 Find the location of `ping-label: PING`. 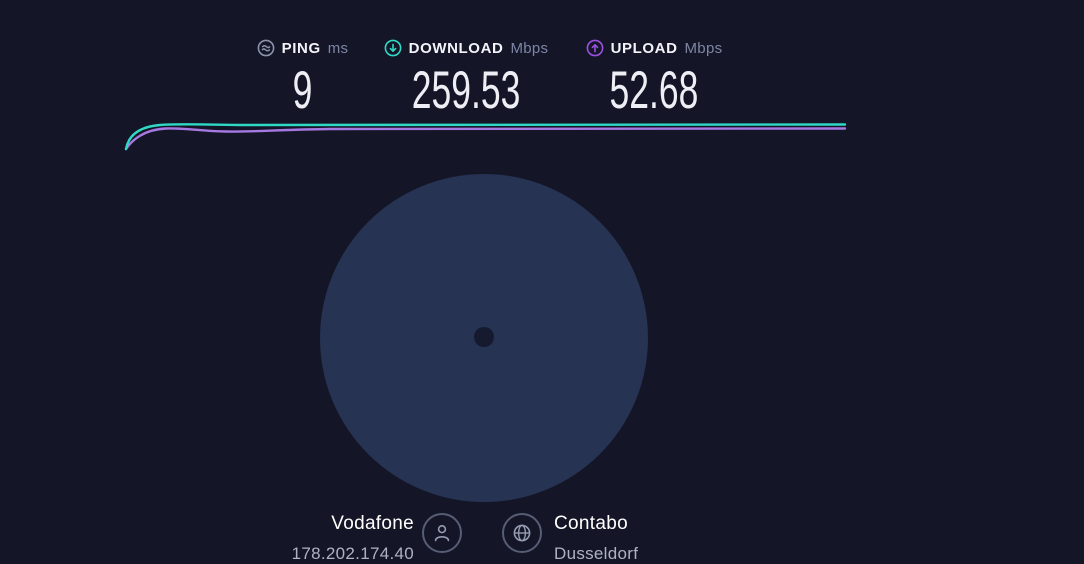

ping-label: PING is located at coordinates (301, 48).